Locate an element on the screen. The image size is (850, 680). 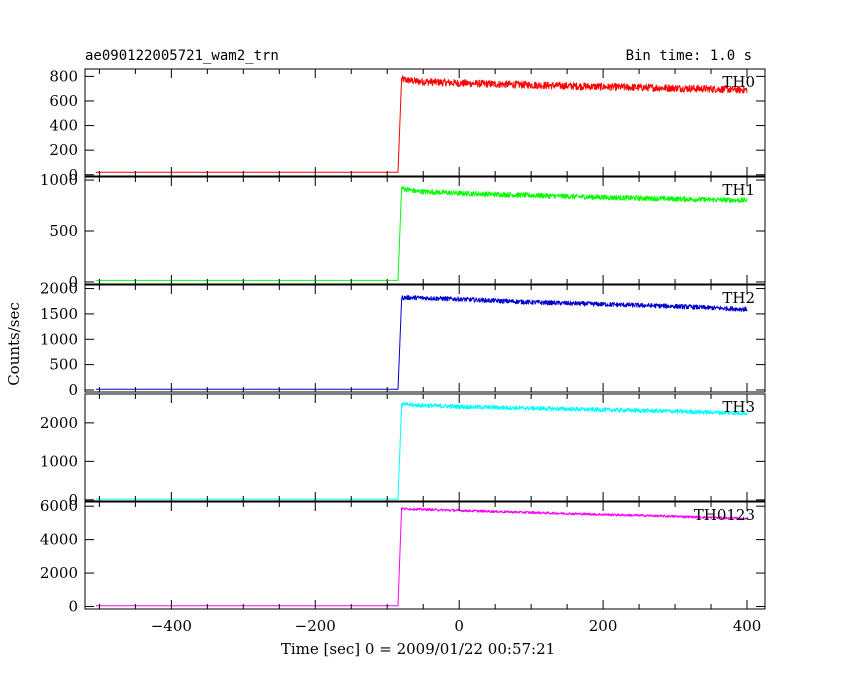
panel-frame-th3 is located at coordinates (425, 447).